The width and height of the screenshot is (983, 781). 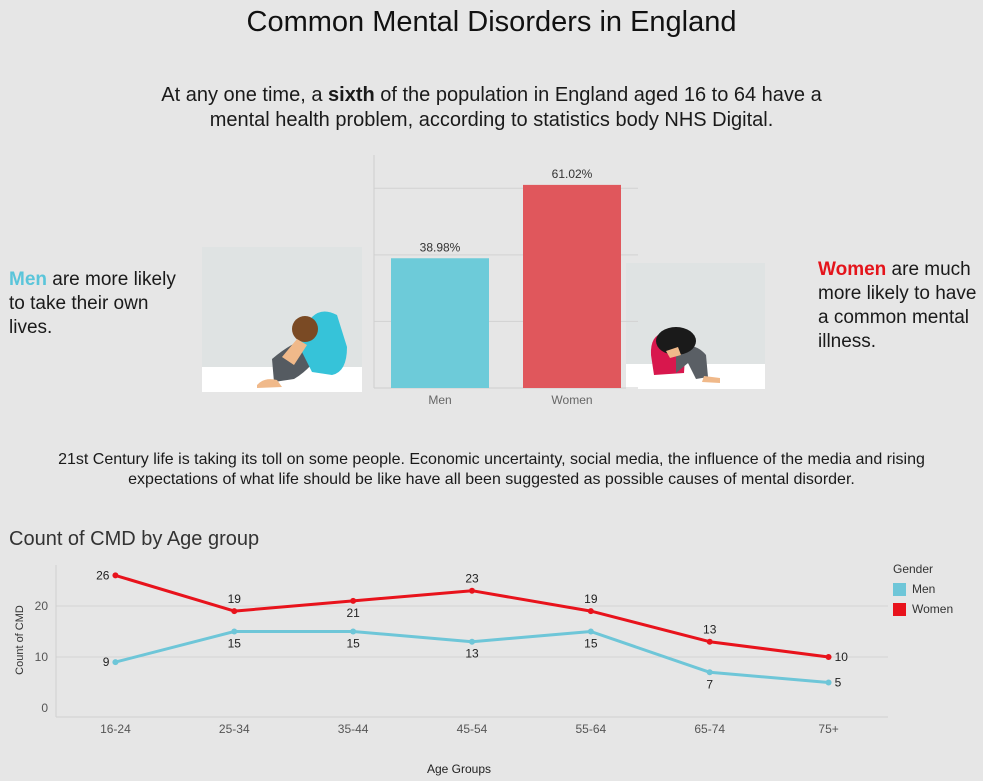 What do you see at coordinates (106, 662) in the screenshot?
I see `data-label-men: 9` at bounding box center [106, 662].